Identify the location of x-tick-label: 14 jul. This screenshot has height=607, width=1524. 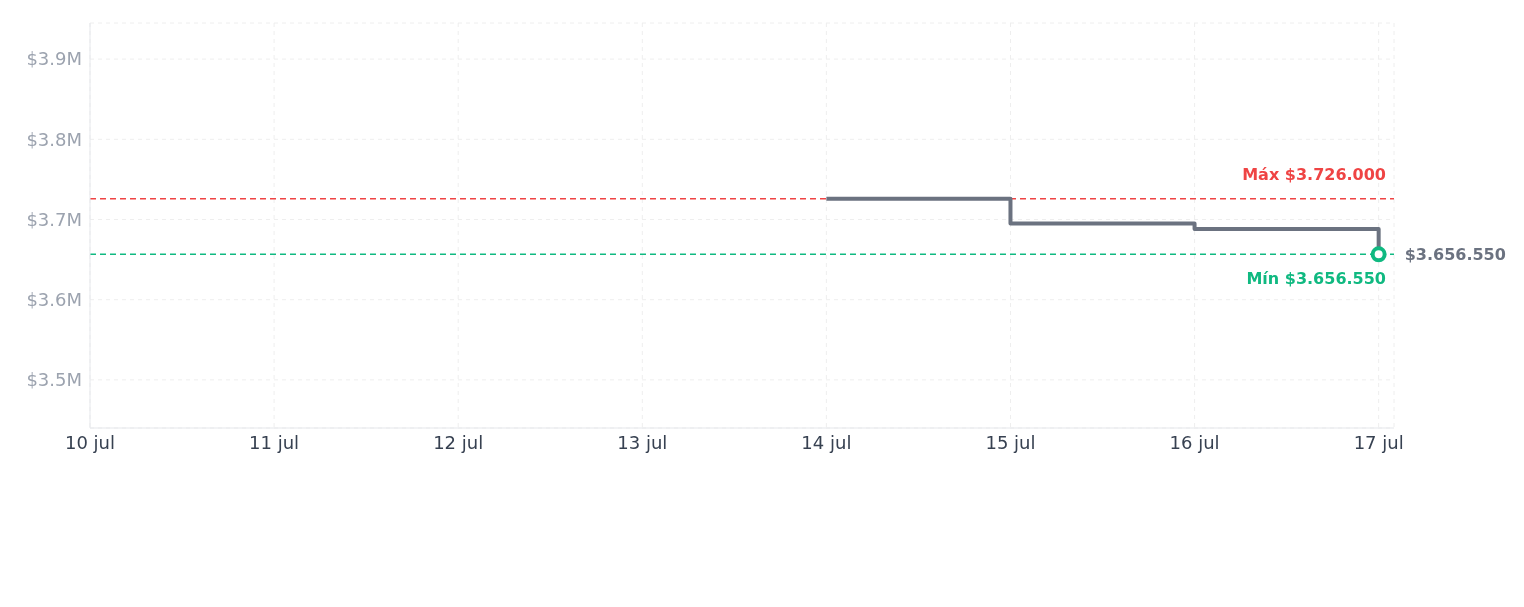
(826, 442).